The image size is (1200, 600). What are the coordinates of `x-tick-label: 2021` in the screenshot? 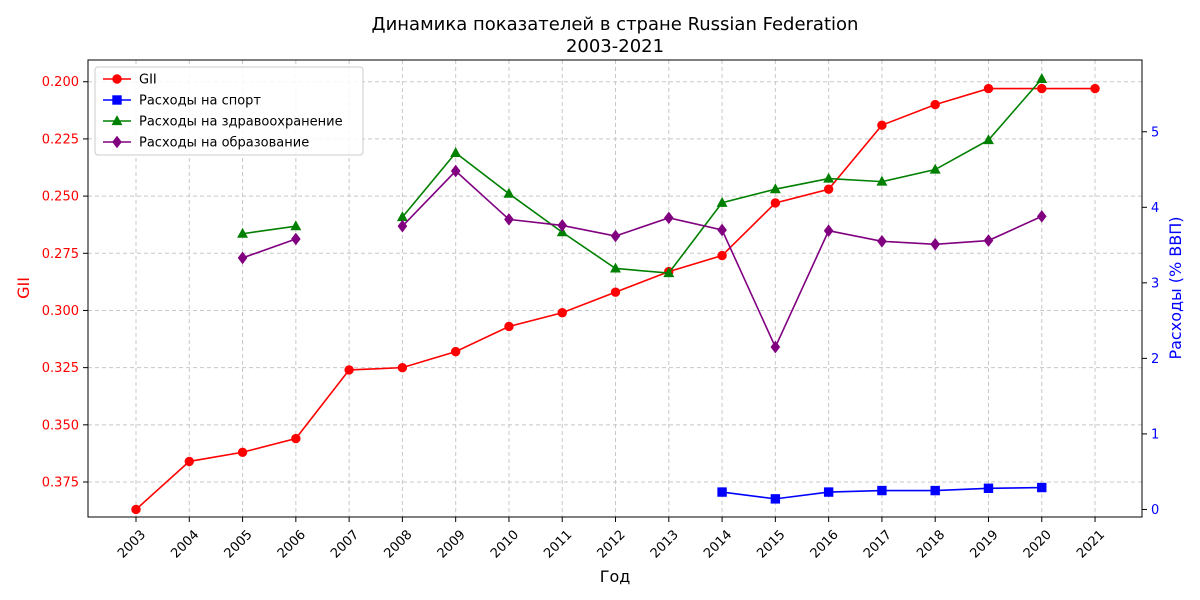 It's located at (1091, 544).